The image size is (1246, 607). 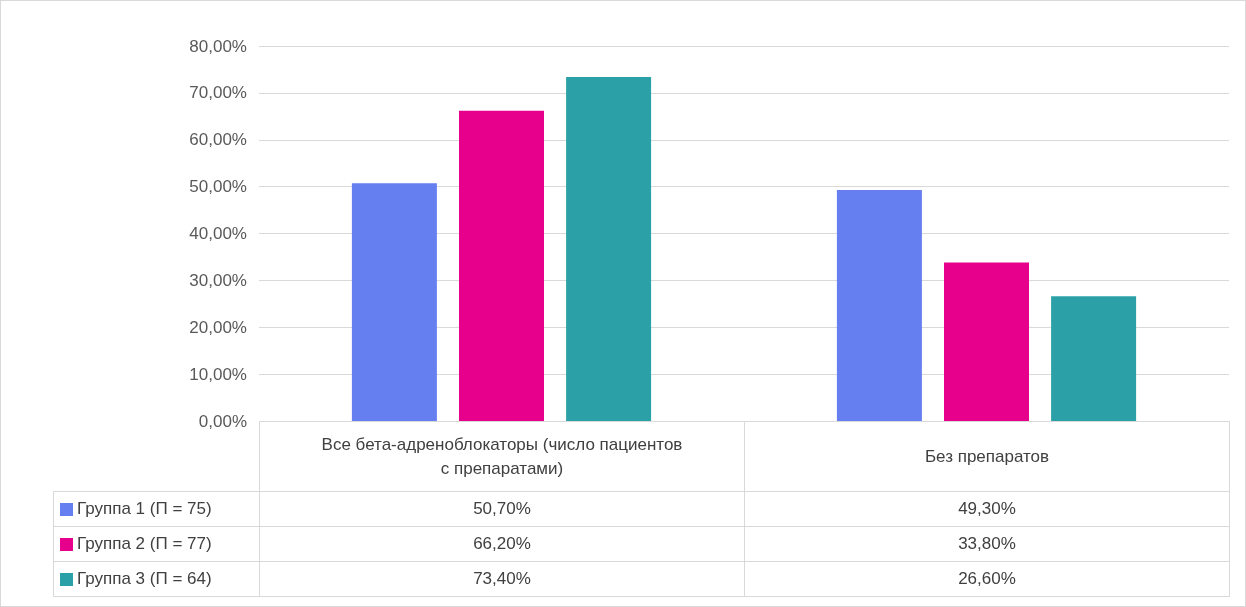 What do you see at coordinates (144, 579) in the screenshot?
I see `legend-label: Группа 3 (П = 64)` at bounding box center [144, 579].